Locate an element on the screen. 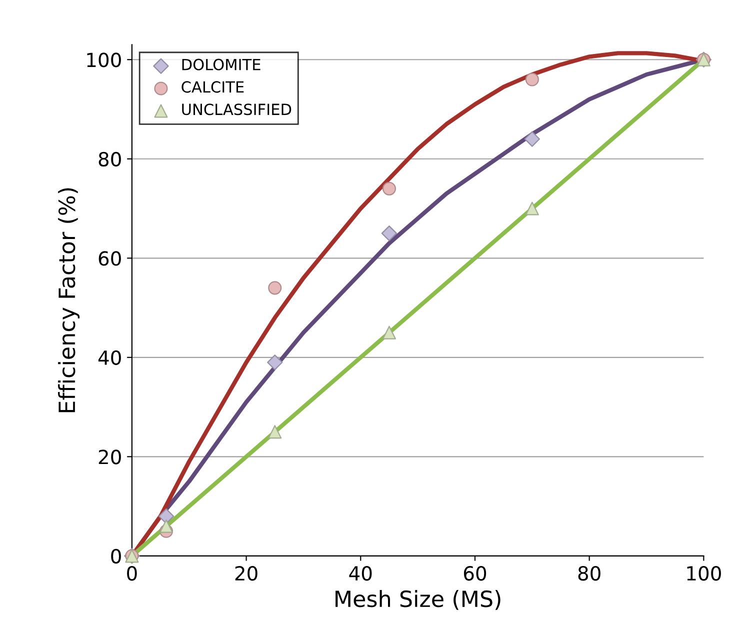 The width and height of the screenshot is (733, 639). y-axis-title: Efficiency Factor (%) is located at coordinates (69, 300).